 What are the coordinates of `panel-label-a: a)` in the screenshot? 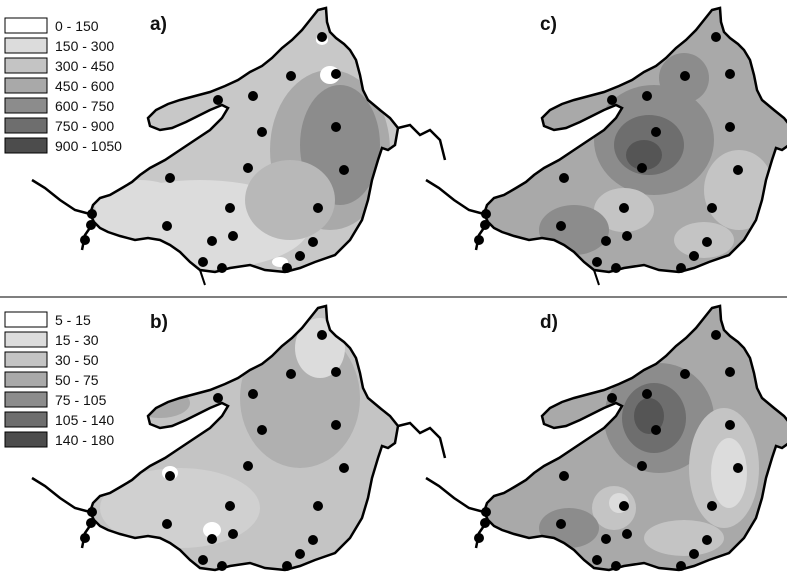 It's located at (158, 24).